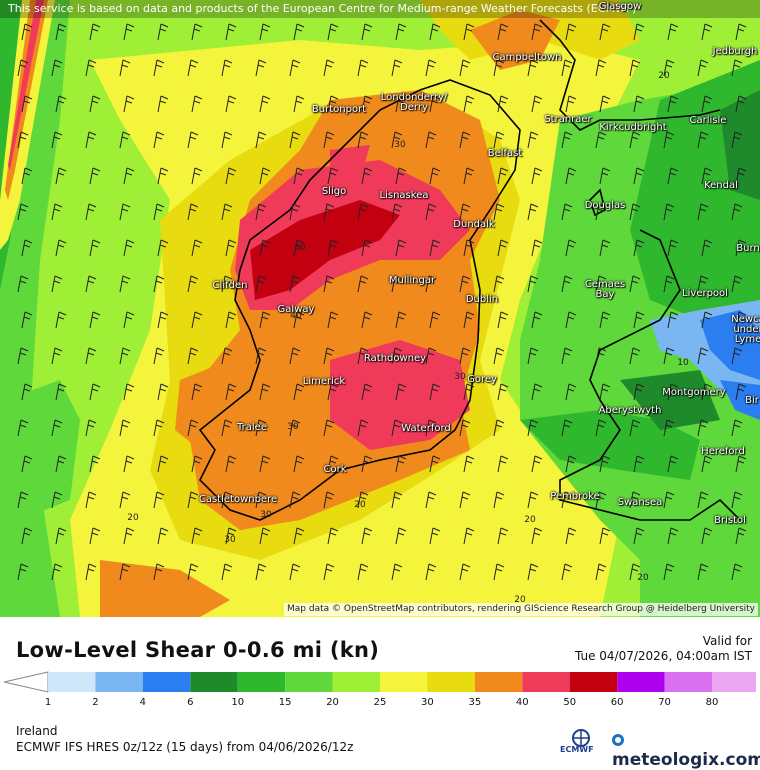 The image size is (760, 770). What do you see at coordinates (686, 750) in the screenshot?
I see `meteologix-logo: meteologix.com` at bounding box center [686, 750].